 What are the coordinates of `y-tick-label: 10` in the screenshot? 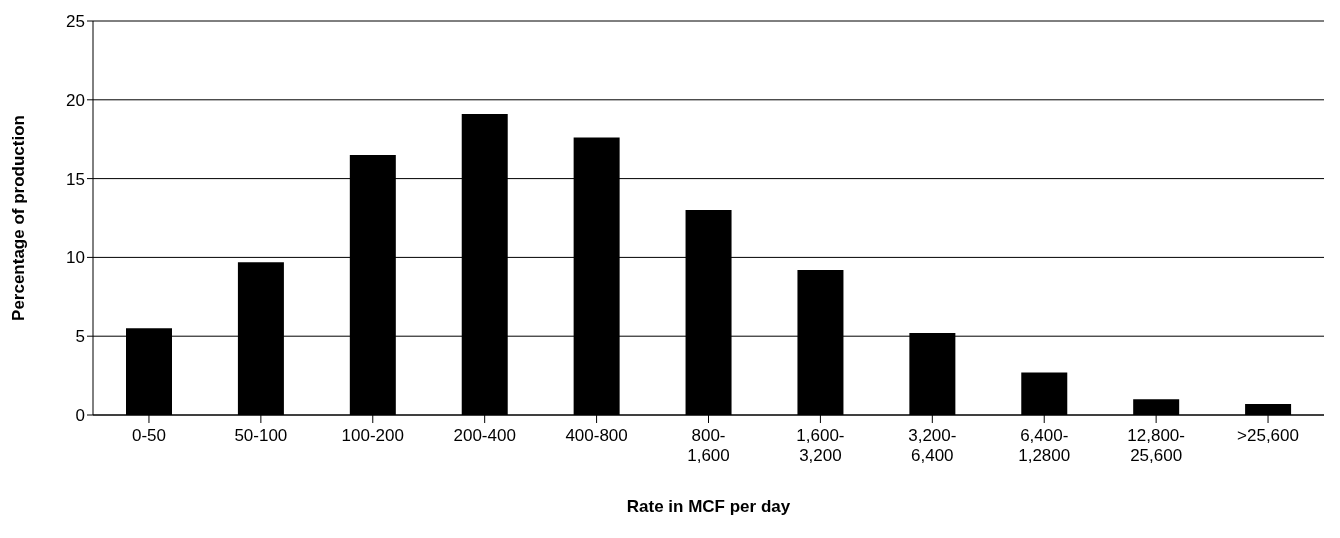 It's located at (75, 258).